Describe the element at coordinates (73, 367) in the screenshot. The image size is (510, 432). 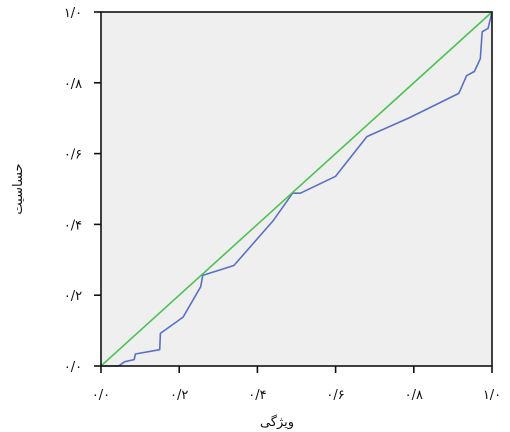
I see `y-tick-label: ۰/۰` at that location.